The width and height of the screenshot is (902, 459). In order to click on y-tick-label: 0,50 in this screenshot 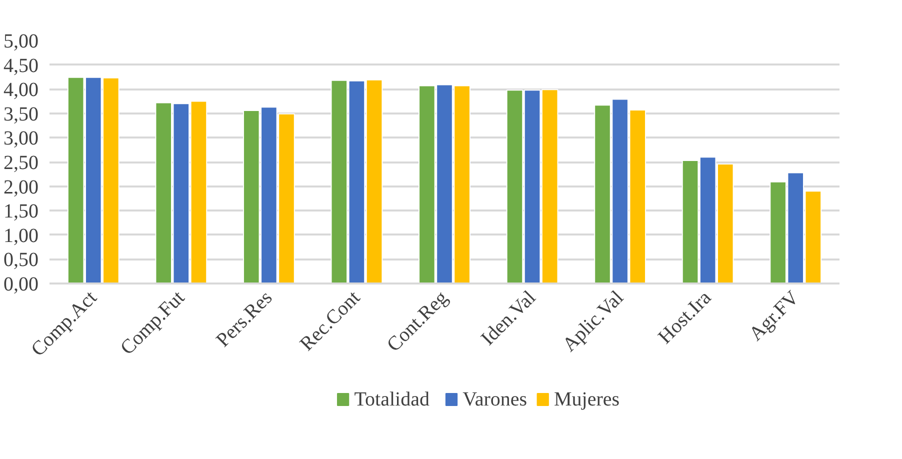, I will do `click(21, 260)`.